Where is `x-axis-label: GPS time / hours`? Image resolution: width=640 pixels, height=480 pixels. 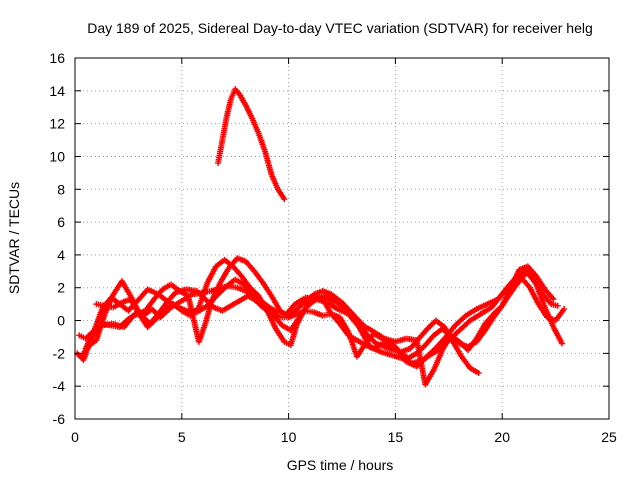 x-axis-label: GPS time / hours is located at coordinates (340, 465).